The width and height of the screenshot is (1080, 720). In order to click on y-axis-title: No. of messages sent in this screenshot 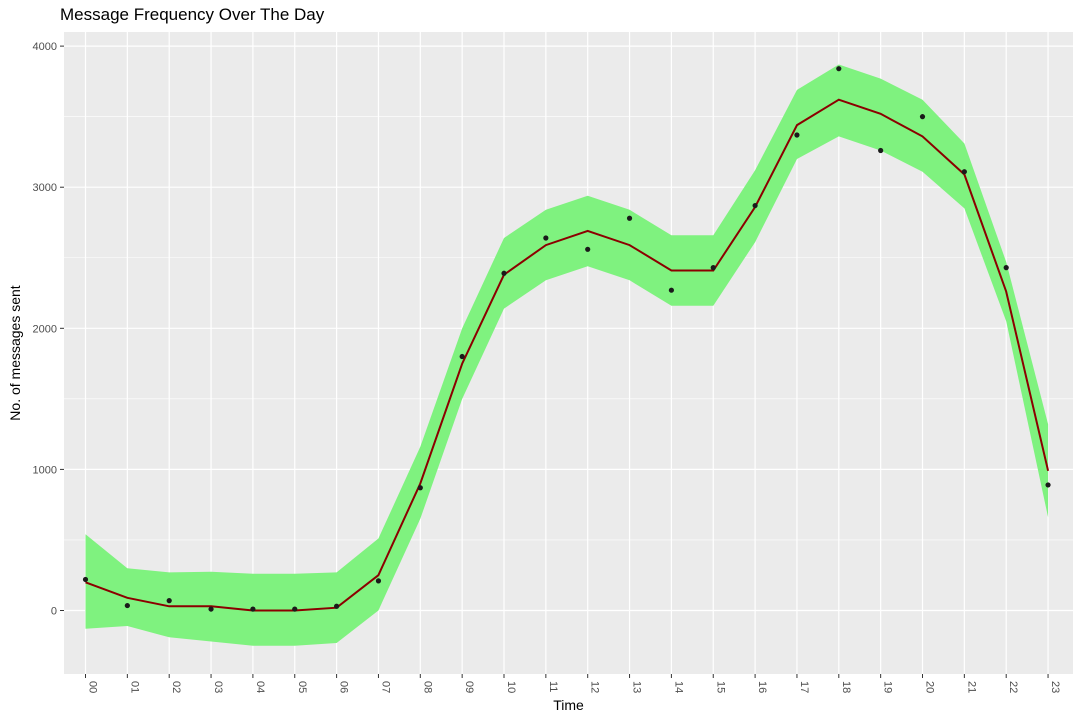, I will do `click(15, 353)`.